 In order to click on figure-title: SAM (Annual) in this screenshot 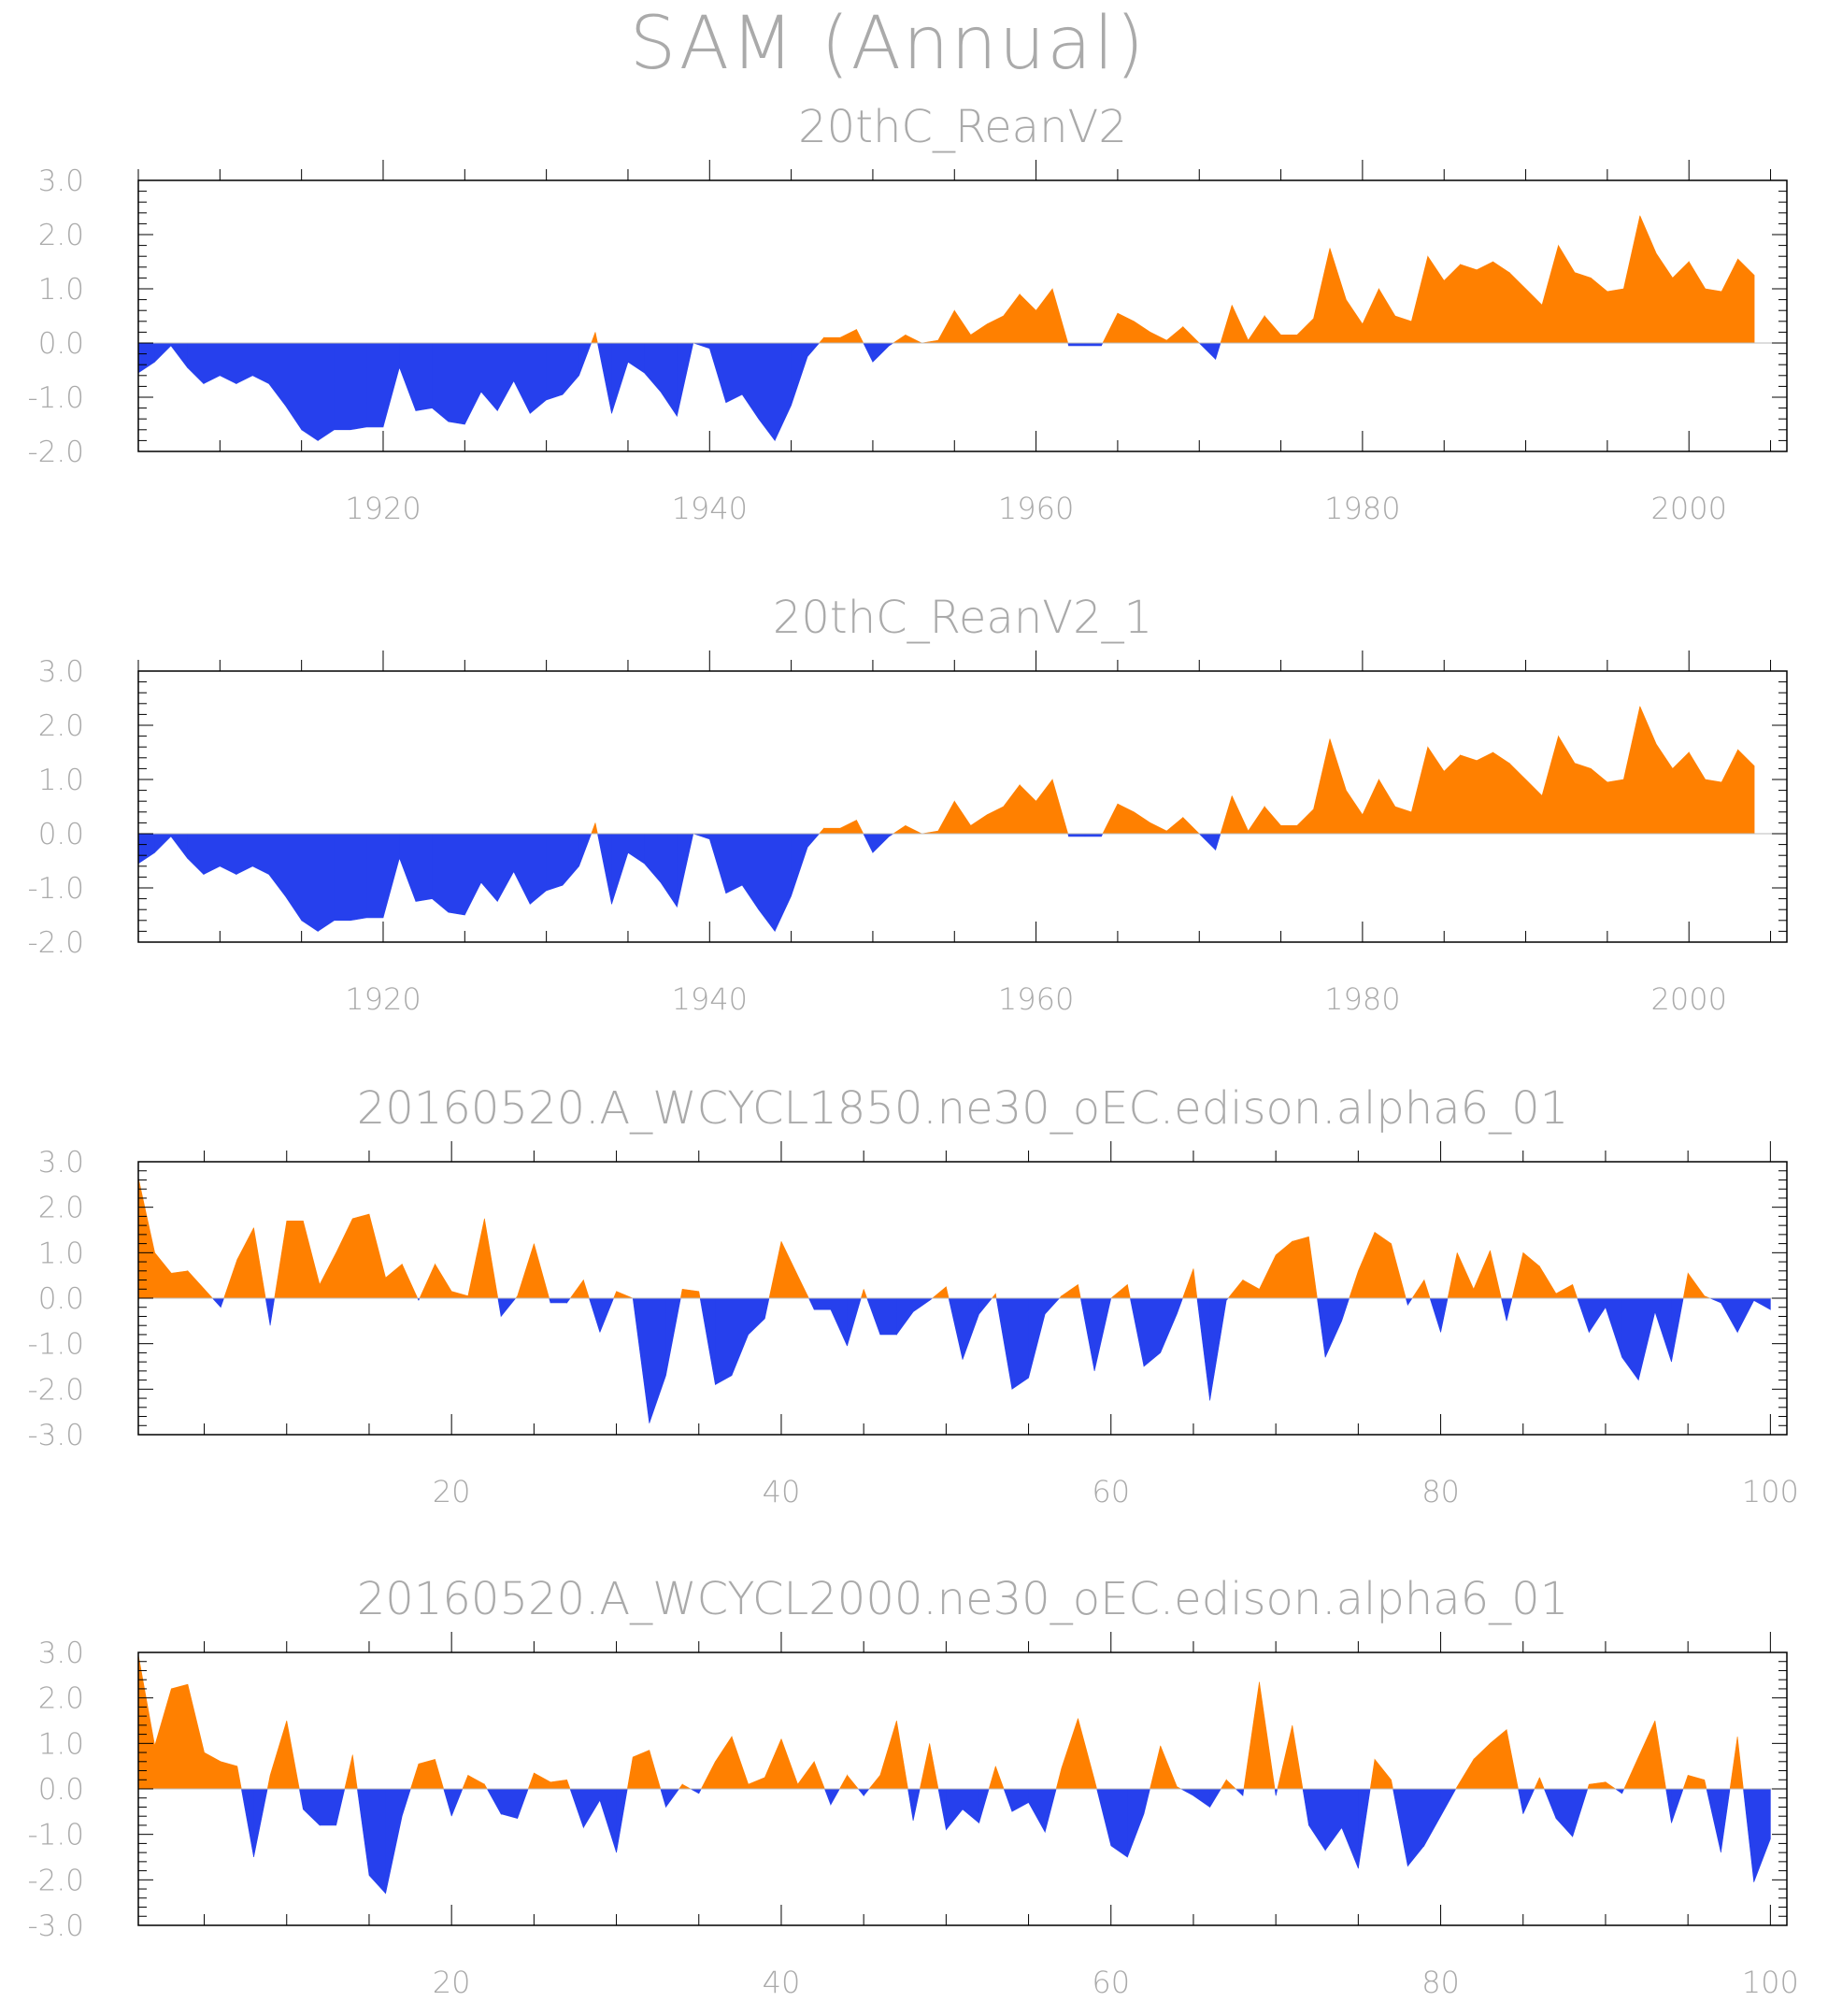, I will do `click(888, 44)`.